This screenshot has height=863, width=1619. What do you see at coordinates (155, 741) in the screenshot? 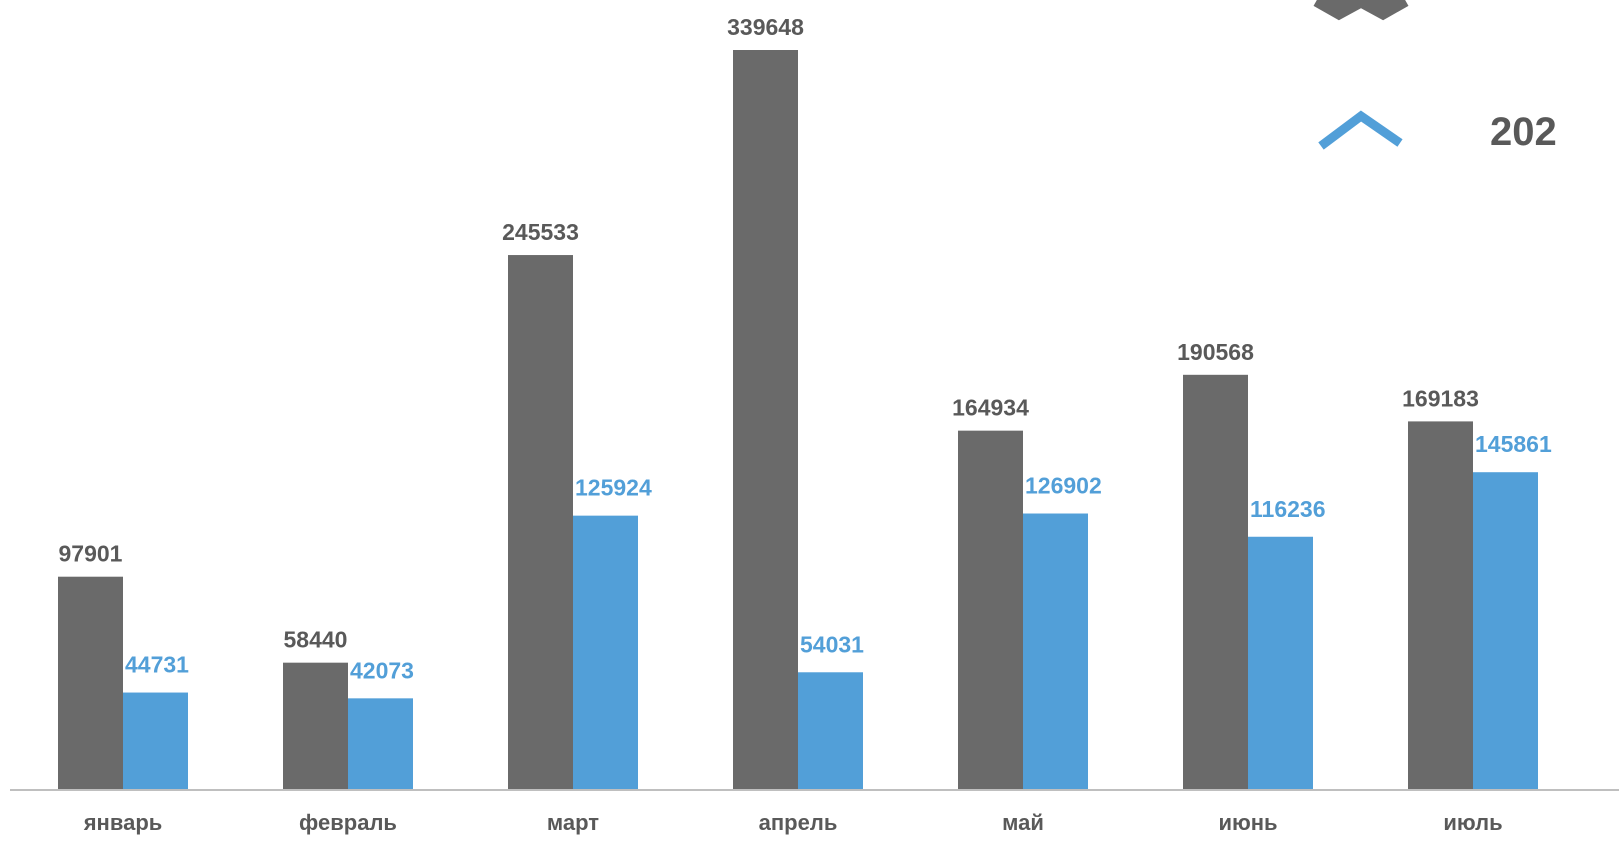
I see `bar-series-2-январь` at bounding box center [155, 741].